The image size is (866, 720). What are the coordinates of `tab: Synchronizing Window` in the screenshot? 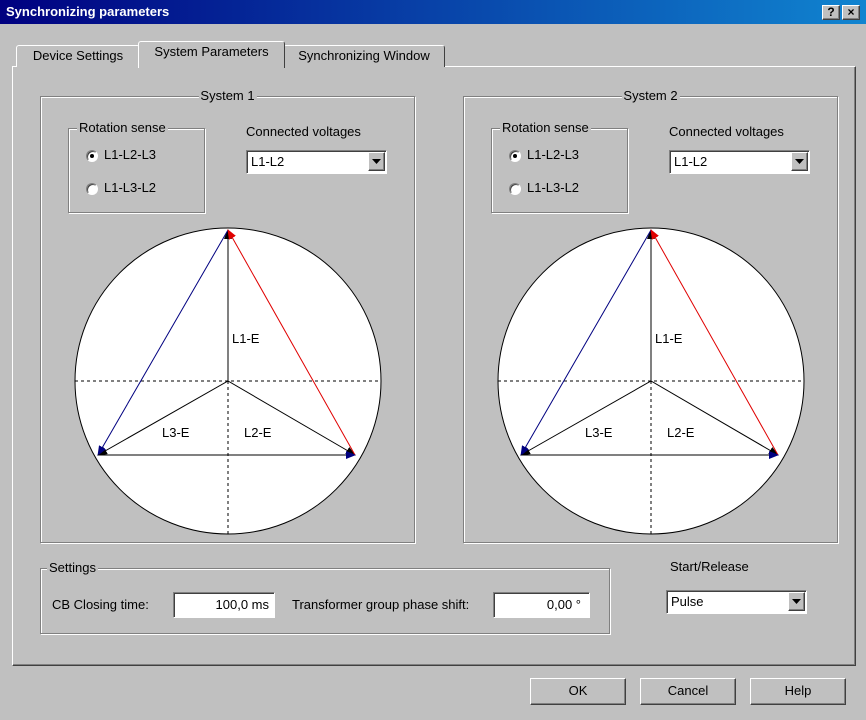 It's located at (364, 56).